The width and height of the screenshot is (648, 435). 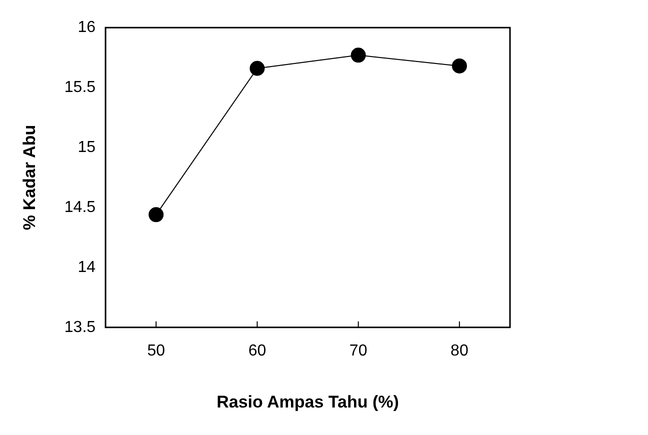 What do you see at coordinates (156, 351) in the screenshot?
I see `x-tick-label: 50` at bounding box center [156, 351].